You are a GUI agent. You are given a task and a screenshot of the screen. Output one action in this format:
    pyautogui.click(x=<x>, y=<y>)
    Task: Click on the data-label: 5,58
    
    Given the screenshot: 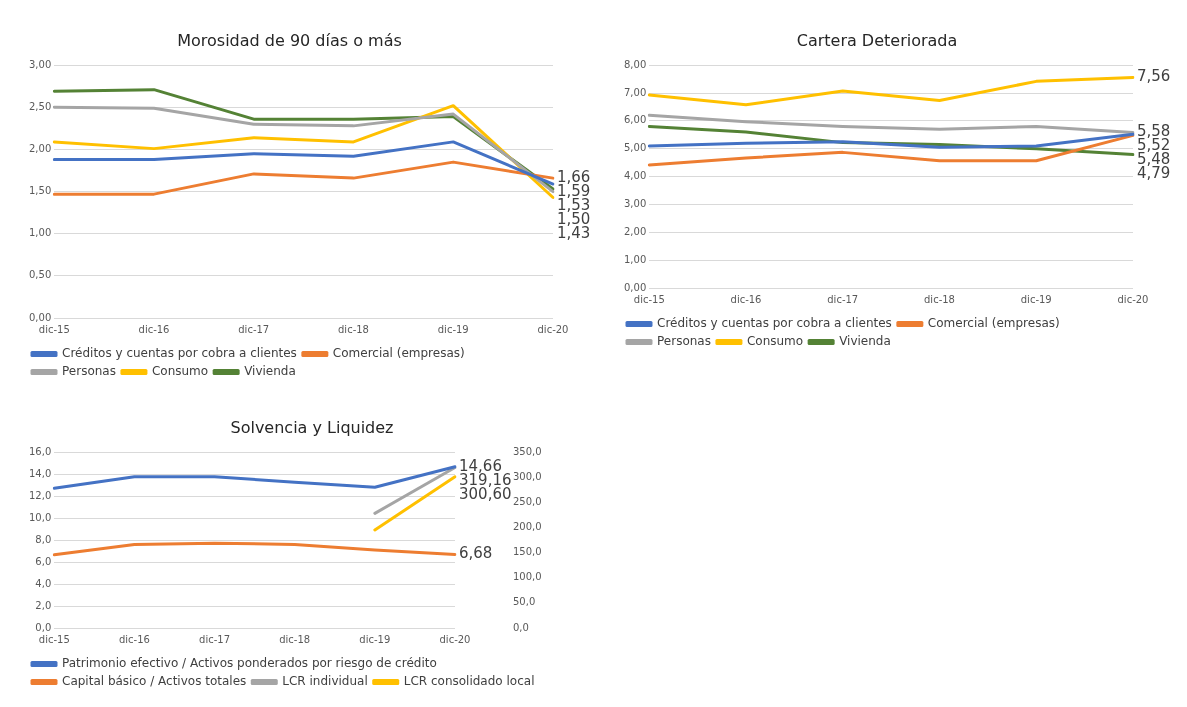 What is the action you would take?
    pyautogui.click(x=1154, y=131)
    